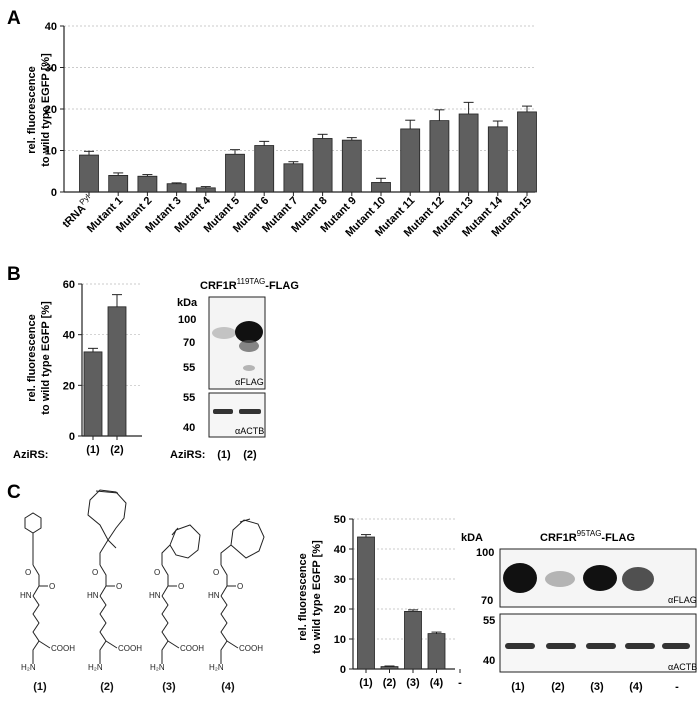 Image resolution: width=700 pixels, height=705 pixels. Describe the element at coordinates (460, 683) in the screenshot. I see `panel-c-xtick-label: -` at that location.